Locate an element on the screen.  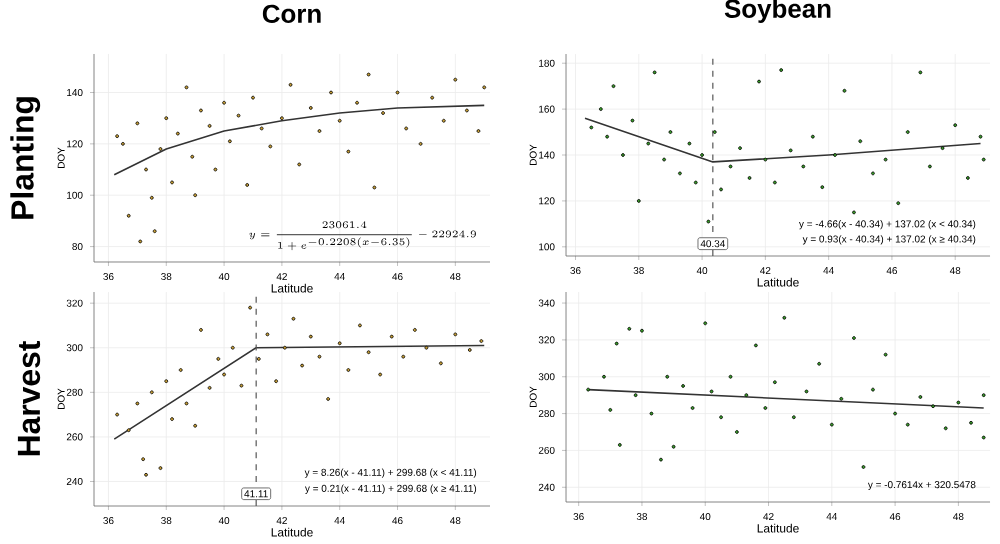
chart-title: Corn is located at coordinates (291, 13).